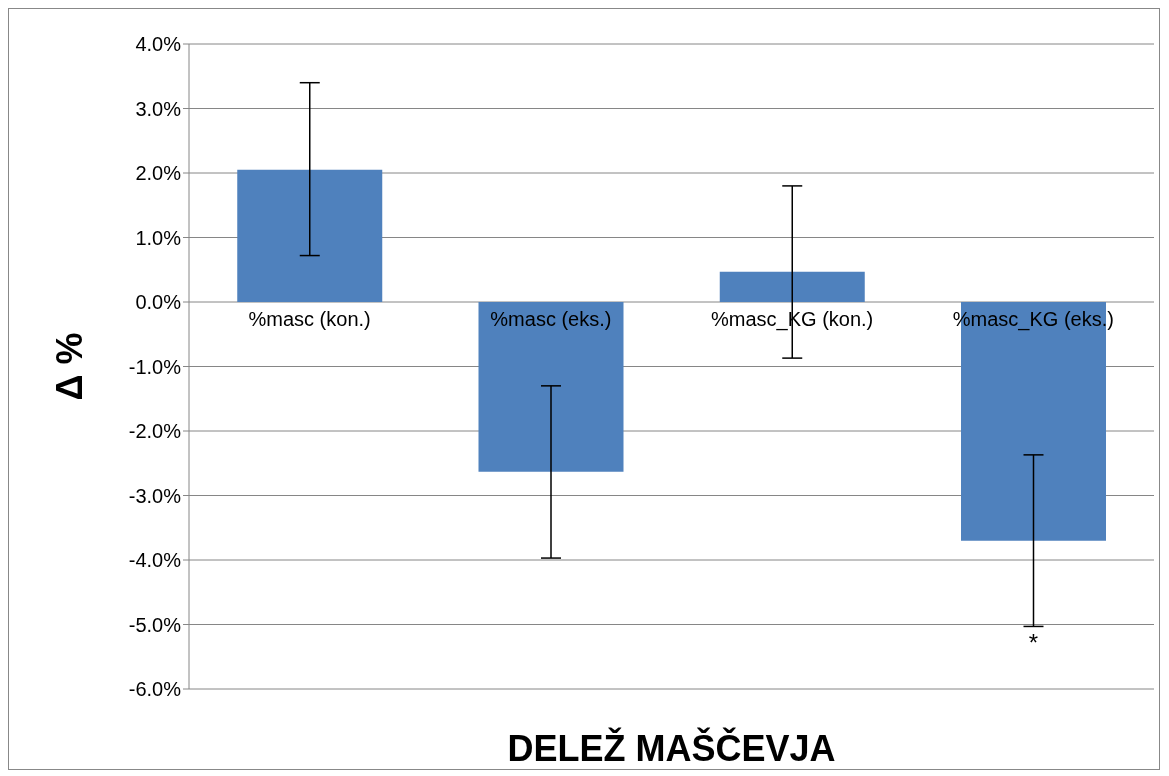  What do you see at coordinates (158, 173) in the screenshot?
I see `y-tick-label: 2.0%` at bounding box center [158, 173].